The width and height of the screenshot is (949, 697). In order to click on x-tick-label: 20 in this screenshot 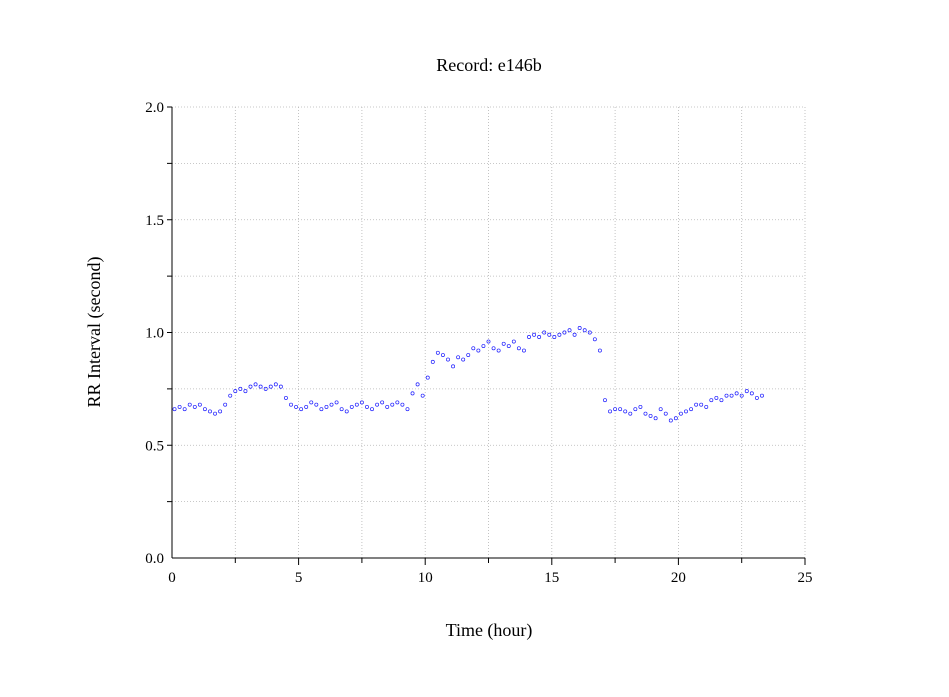, I will do `click(678, 578)`.